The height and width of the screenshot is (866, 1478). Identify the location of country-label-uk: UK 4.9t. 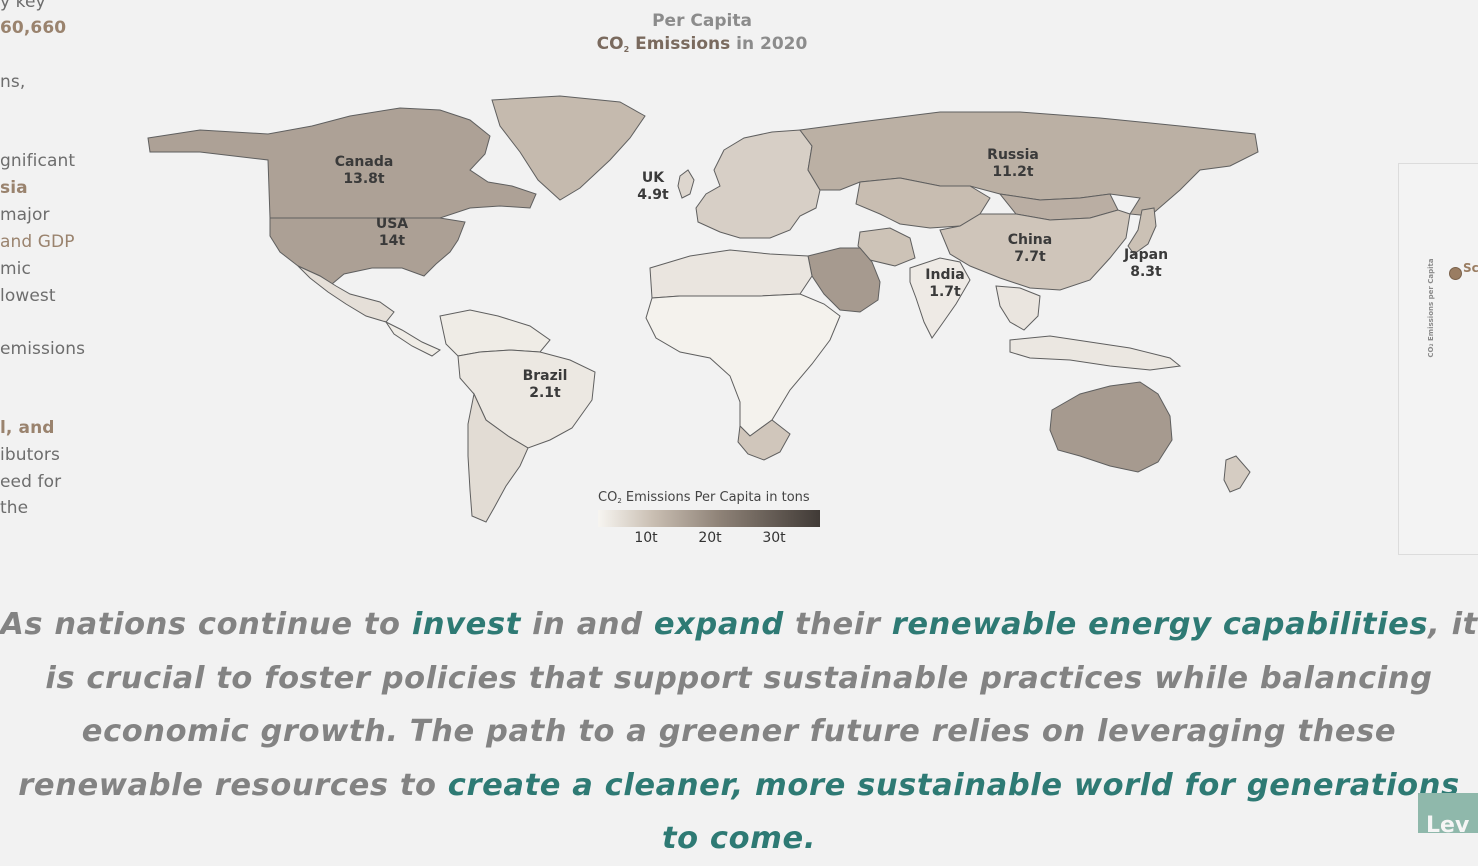
(653, 187).